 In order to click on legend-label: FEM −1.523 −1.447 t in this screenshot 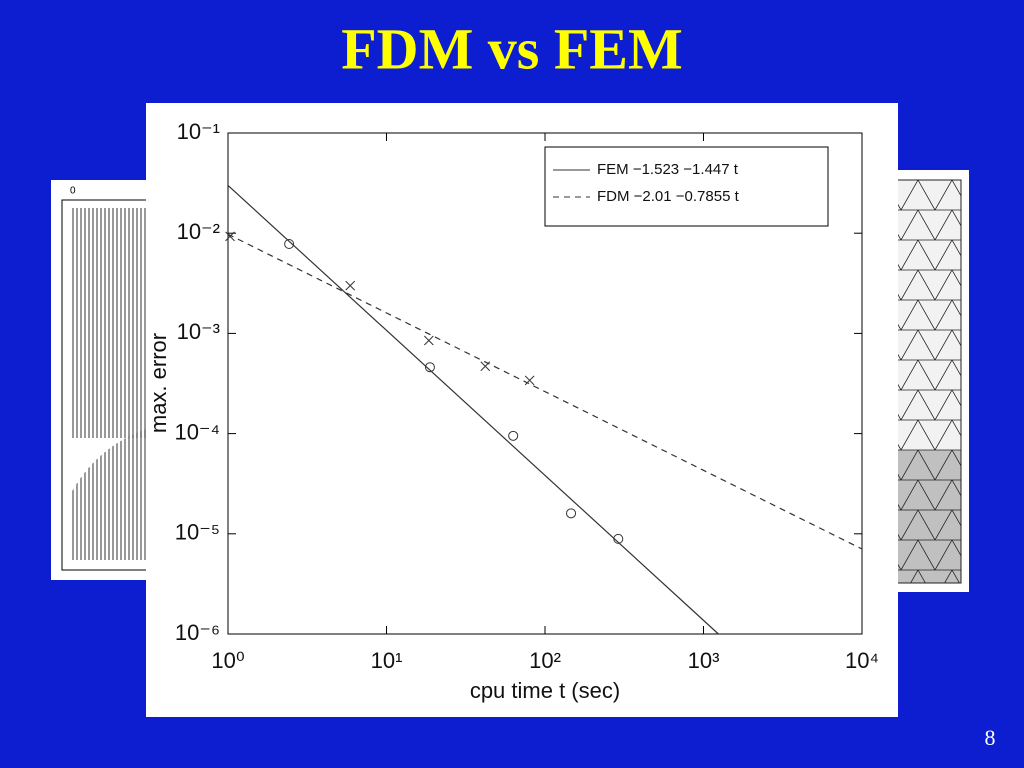, I will do `click(668, 169)`.